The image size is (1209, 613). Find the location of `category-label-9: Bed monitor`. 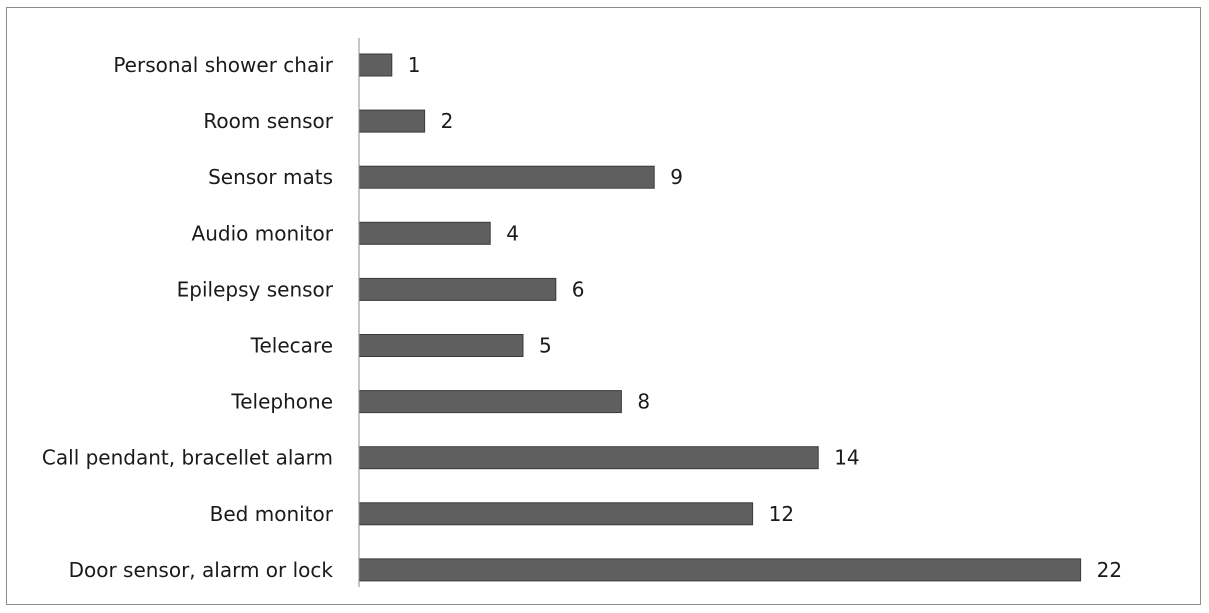

category-label-9: Bed monitor is located at coordinates (272, 514).